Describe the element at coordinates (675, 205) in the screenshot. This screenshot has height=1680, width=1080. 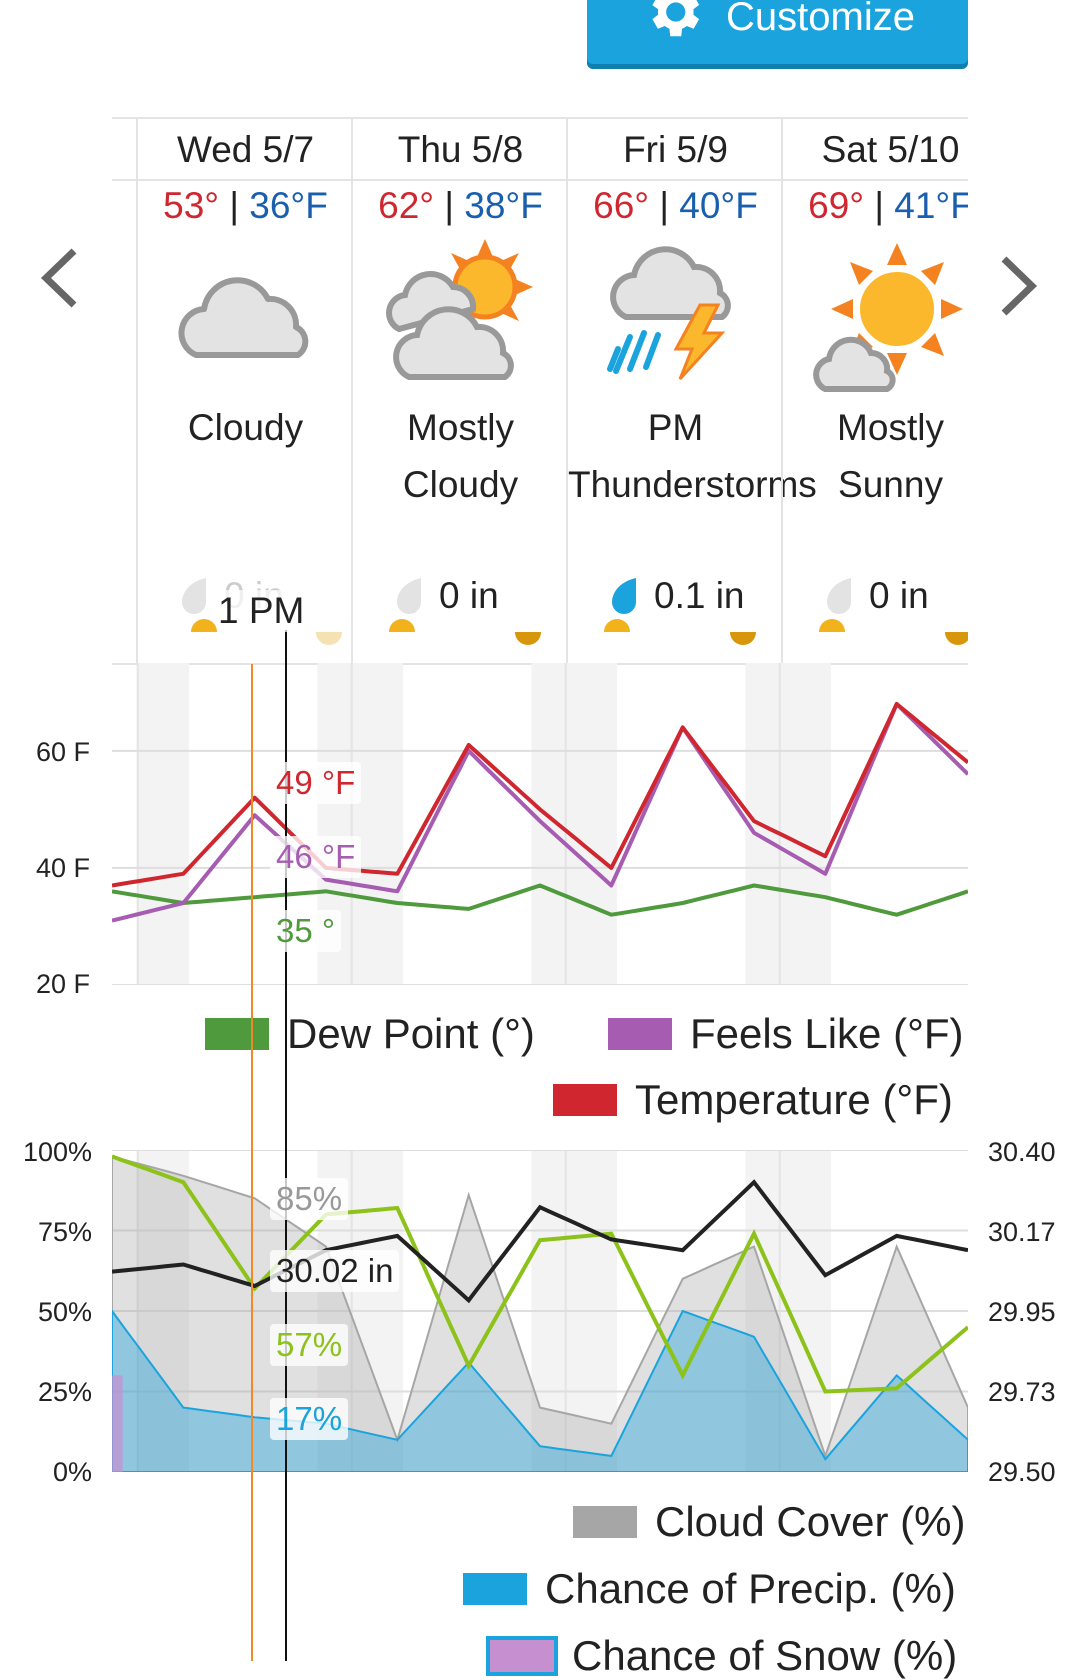
I see `day-temps: 66° | 40°F` at that location.